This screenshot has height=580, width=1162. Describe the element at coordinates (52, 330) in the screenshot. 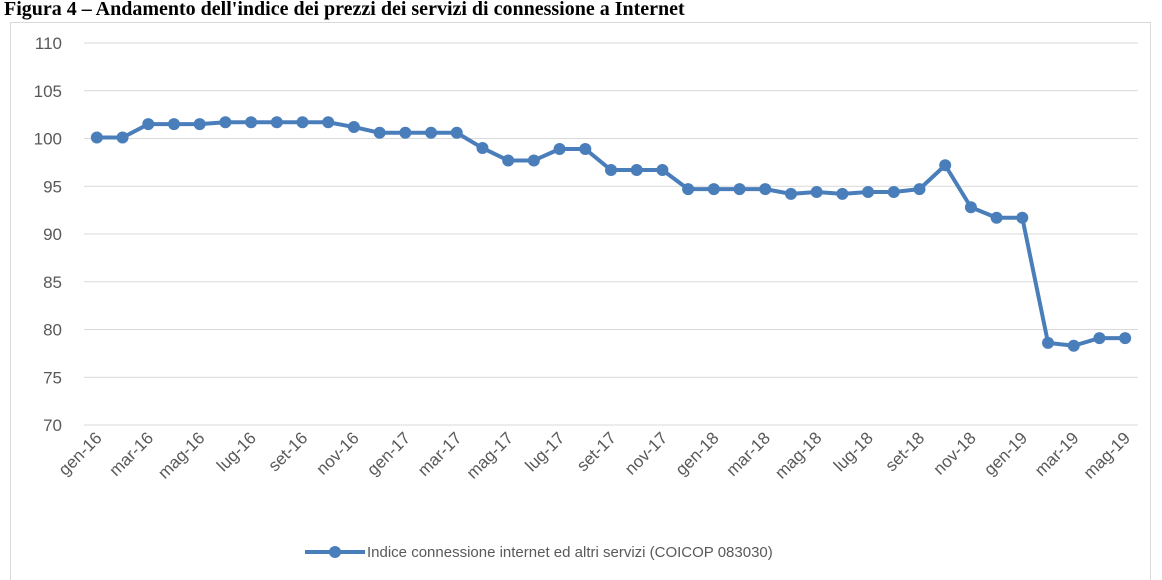

I see `y-tick-label: 80` at that location.